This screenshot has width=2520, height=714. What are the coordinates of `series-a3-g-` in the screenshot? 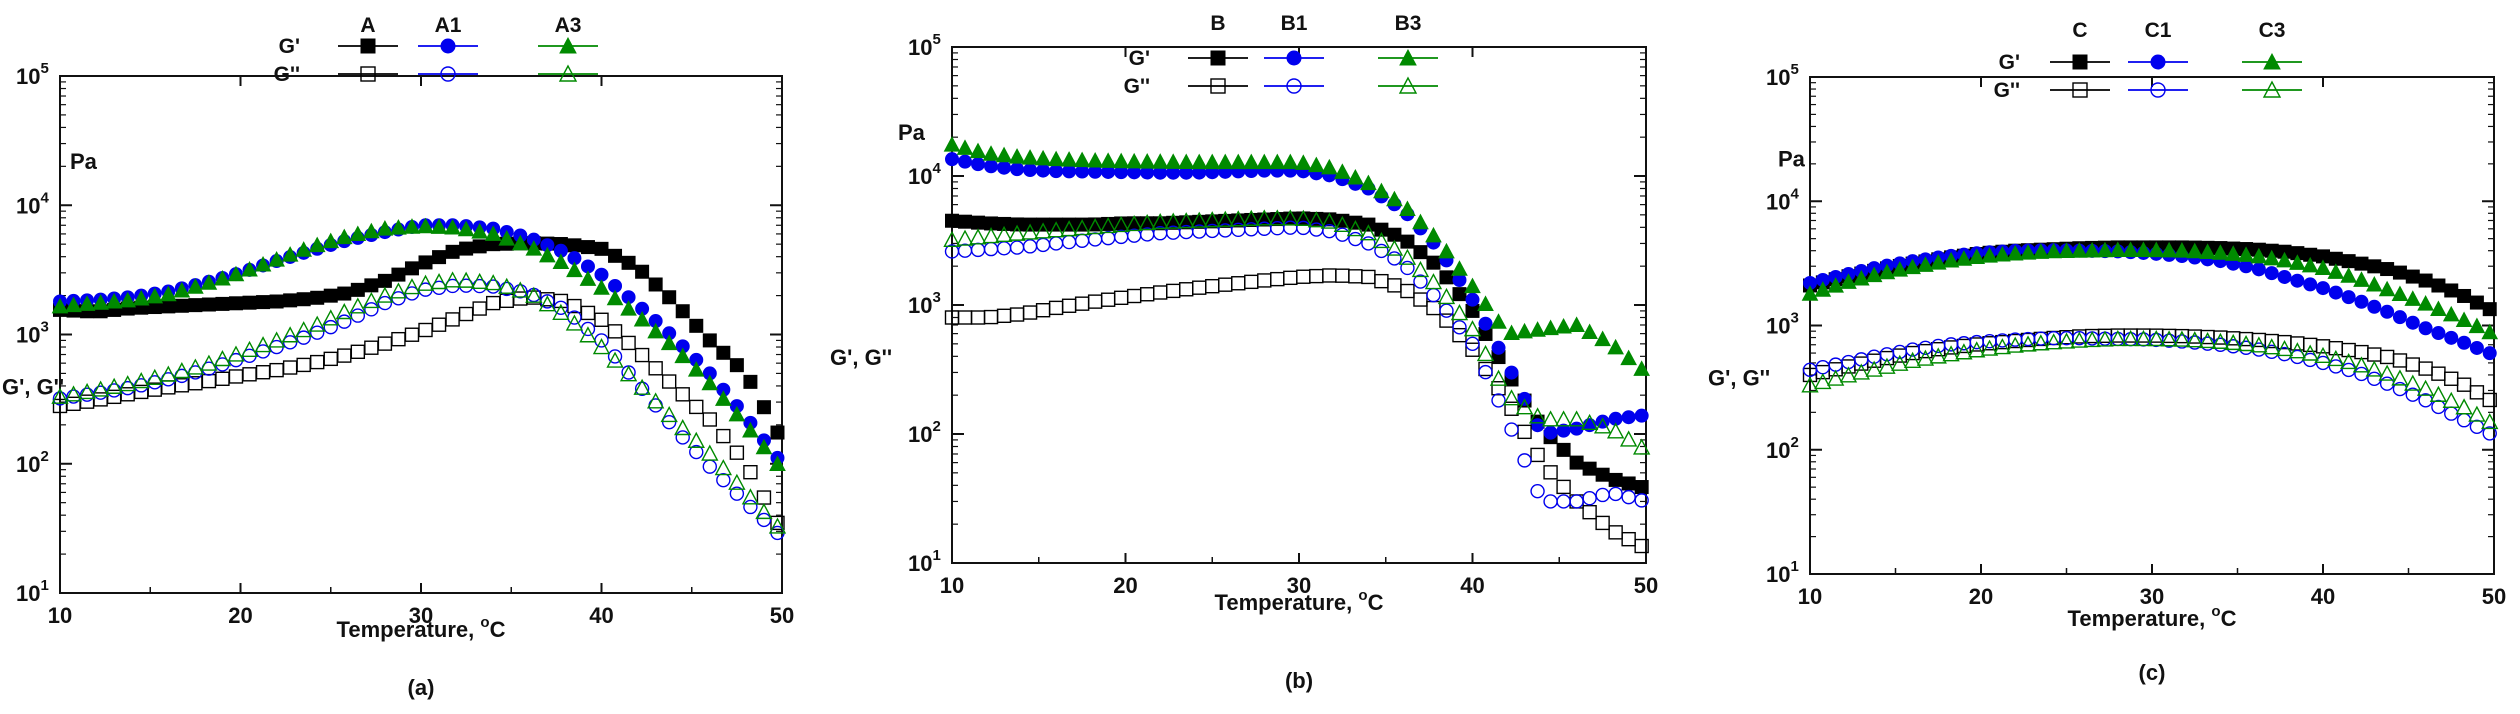 It's located at (418, 344).